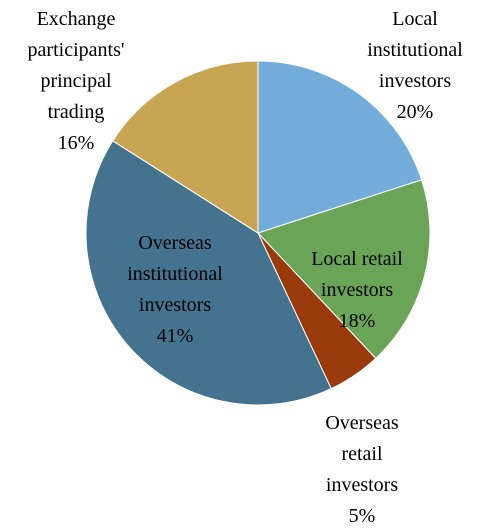 This screenshot has height=528, width=481. Describe the element at coordinates (415, 112) in the screenshot. I see `value-label: 20%` at that location.